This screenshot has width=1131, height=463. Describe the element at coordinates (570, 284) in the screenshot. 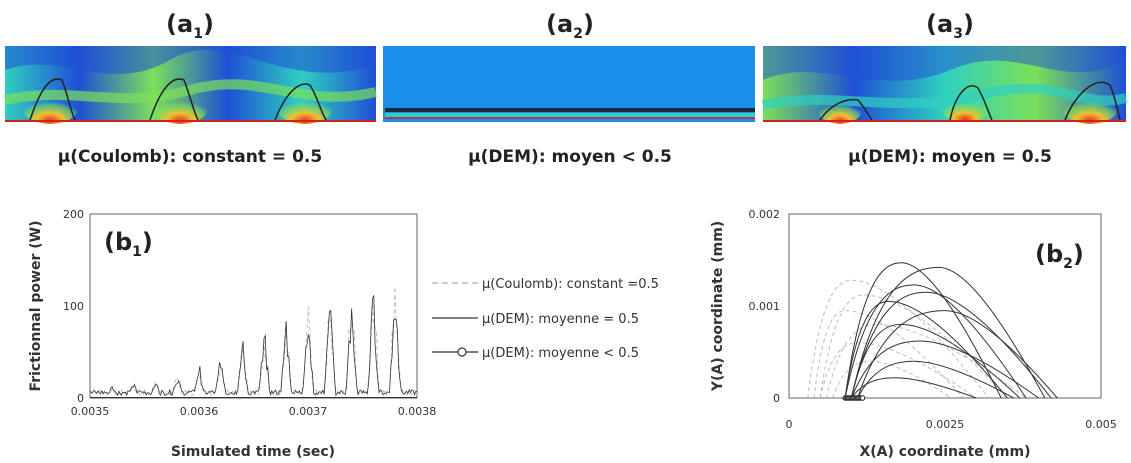

I see `legend-label-coulomb: μ(Coulomb): constant =0.5` at that location.